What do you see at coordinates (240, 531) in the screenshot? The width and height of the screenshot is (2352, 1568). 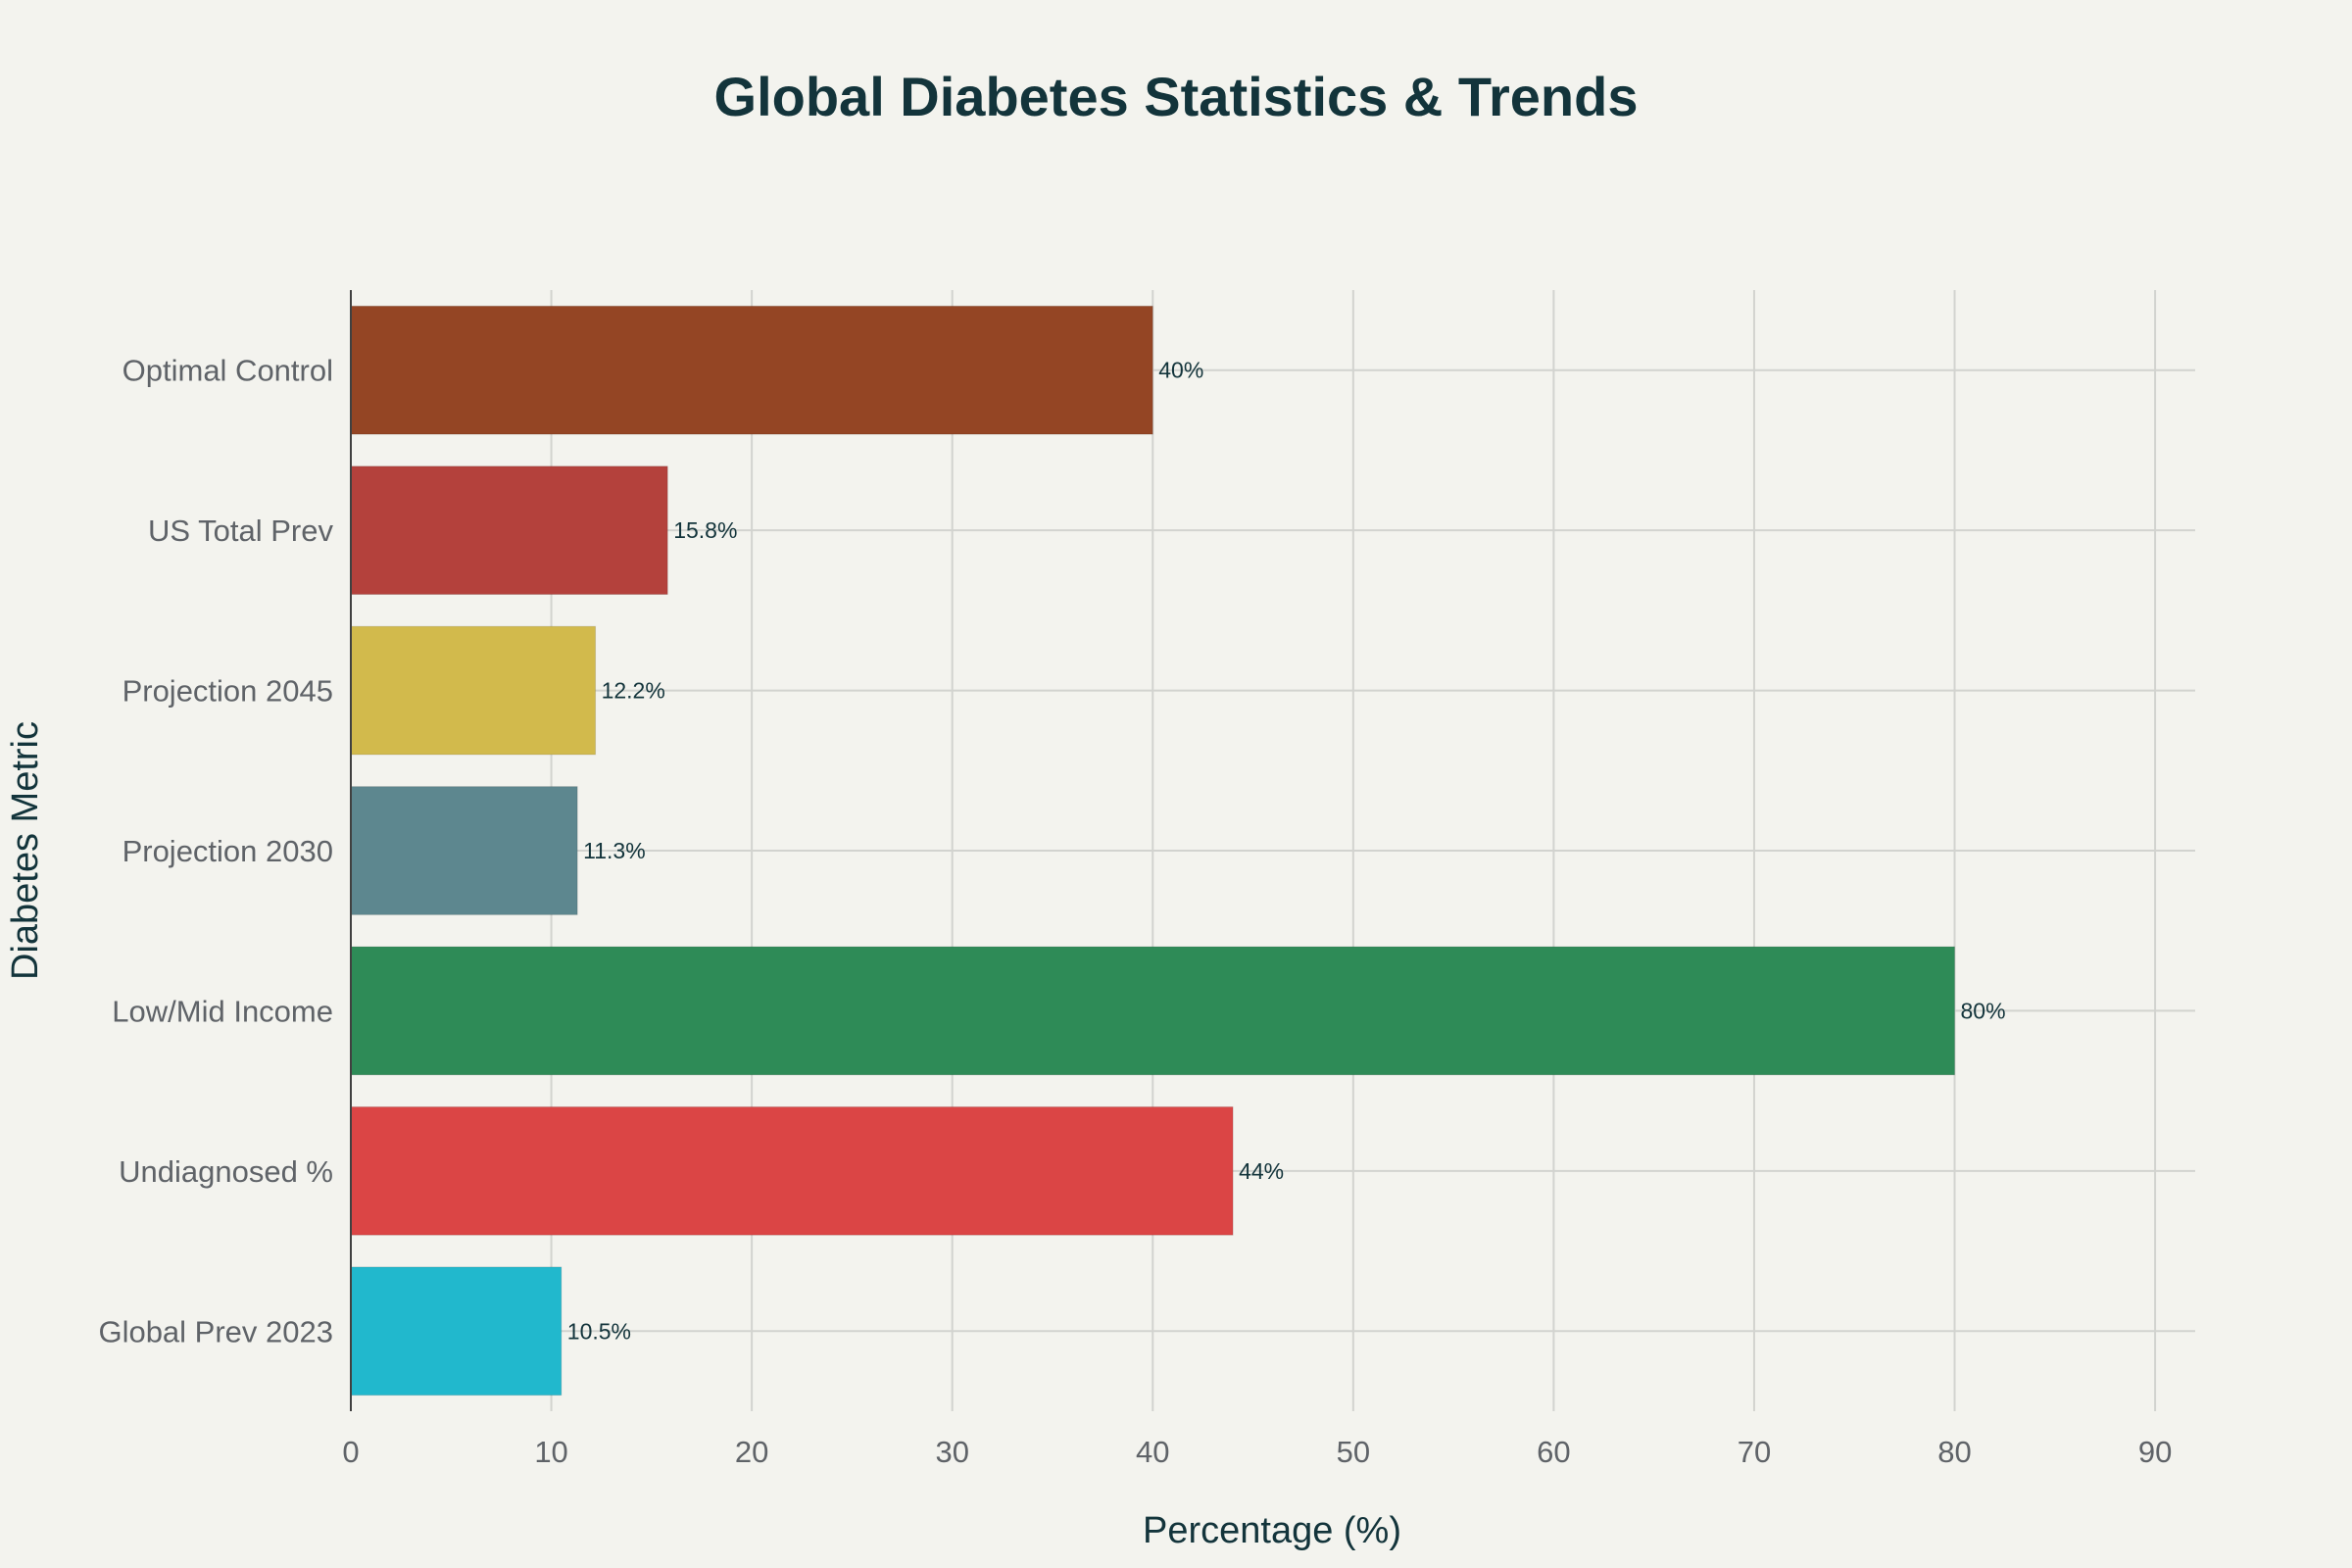 I see `y-category-label: US Total Prev` at bounding box center [240, 531].